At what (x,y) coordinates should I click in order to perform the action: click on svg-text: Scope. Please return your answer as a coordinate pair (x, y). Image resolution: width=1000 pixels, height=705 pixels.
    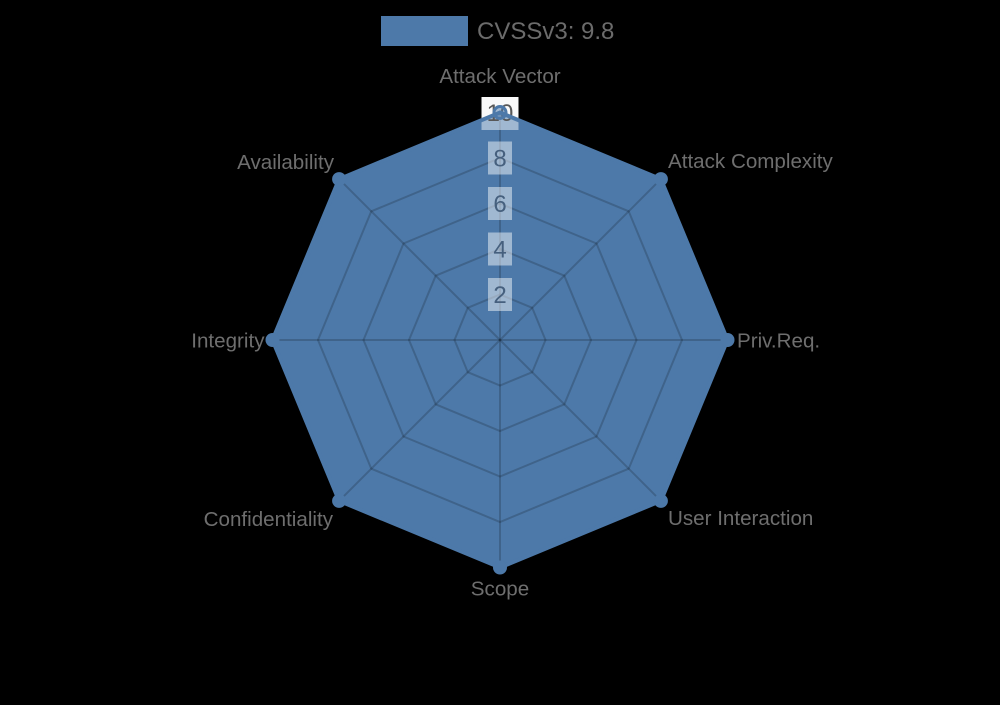
    Looking at the image, I should click on (500, 589).